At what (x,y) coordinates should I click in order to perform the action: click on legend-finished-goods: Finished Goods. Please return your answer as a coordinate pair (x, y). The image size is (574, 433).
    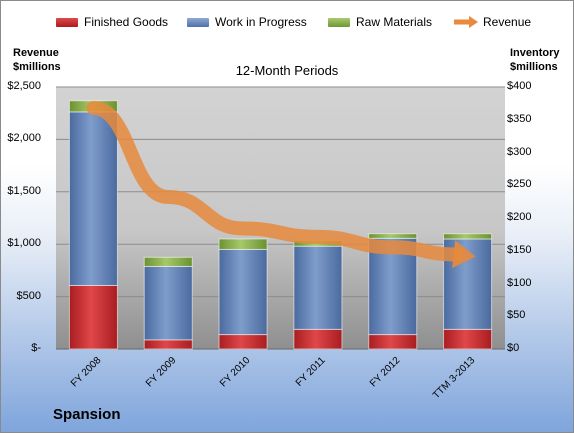
    Looking at the image, I should click on (112, 22).